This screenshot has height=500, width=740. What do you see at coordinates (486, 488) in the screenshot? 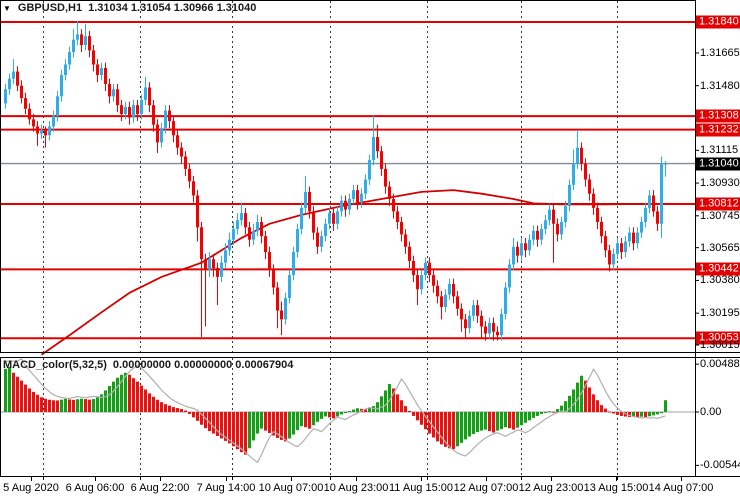
I see `time-axis-label: 12 Aug 07:00` at bounding box center [486, 488].